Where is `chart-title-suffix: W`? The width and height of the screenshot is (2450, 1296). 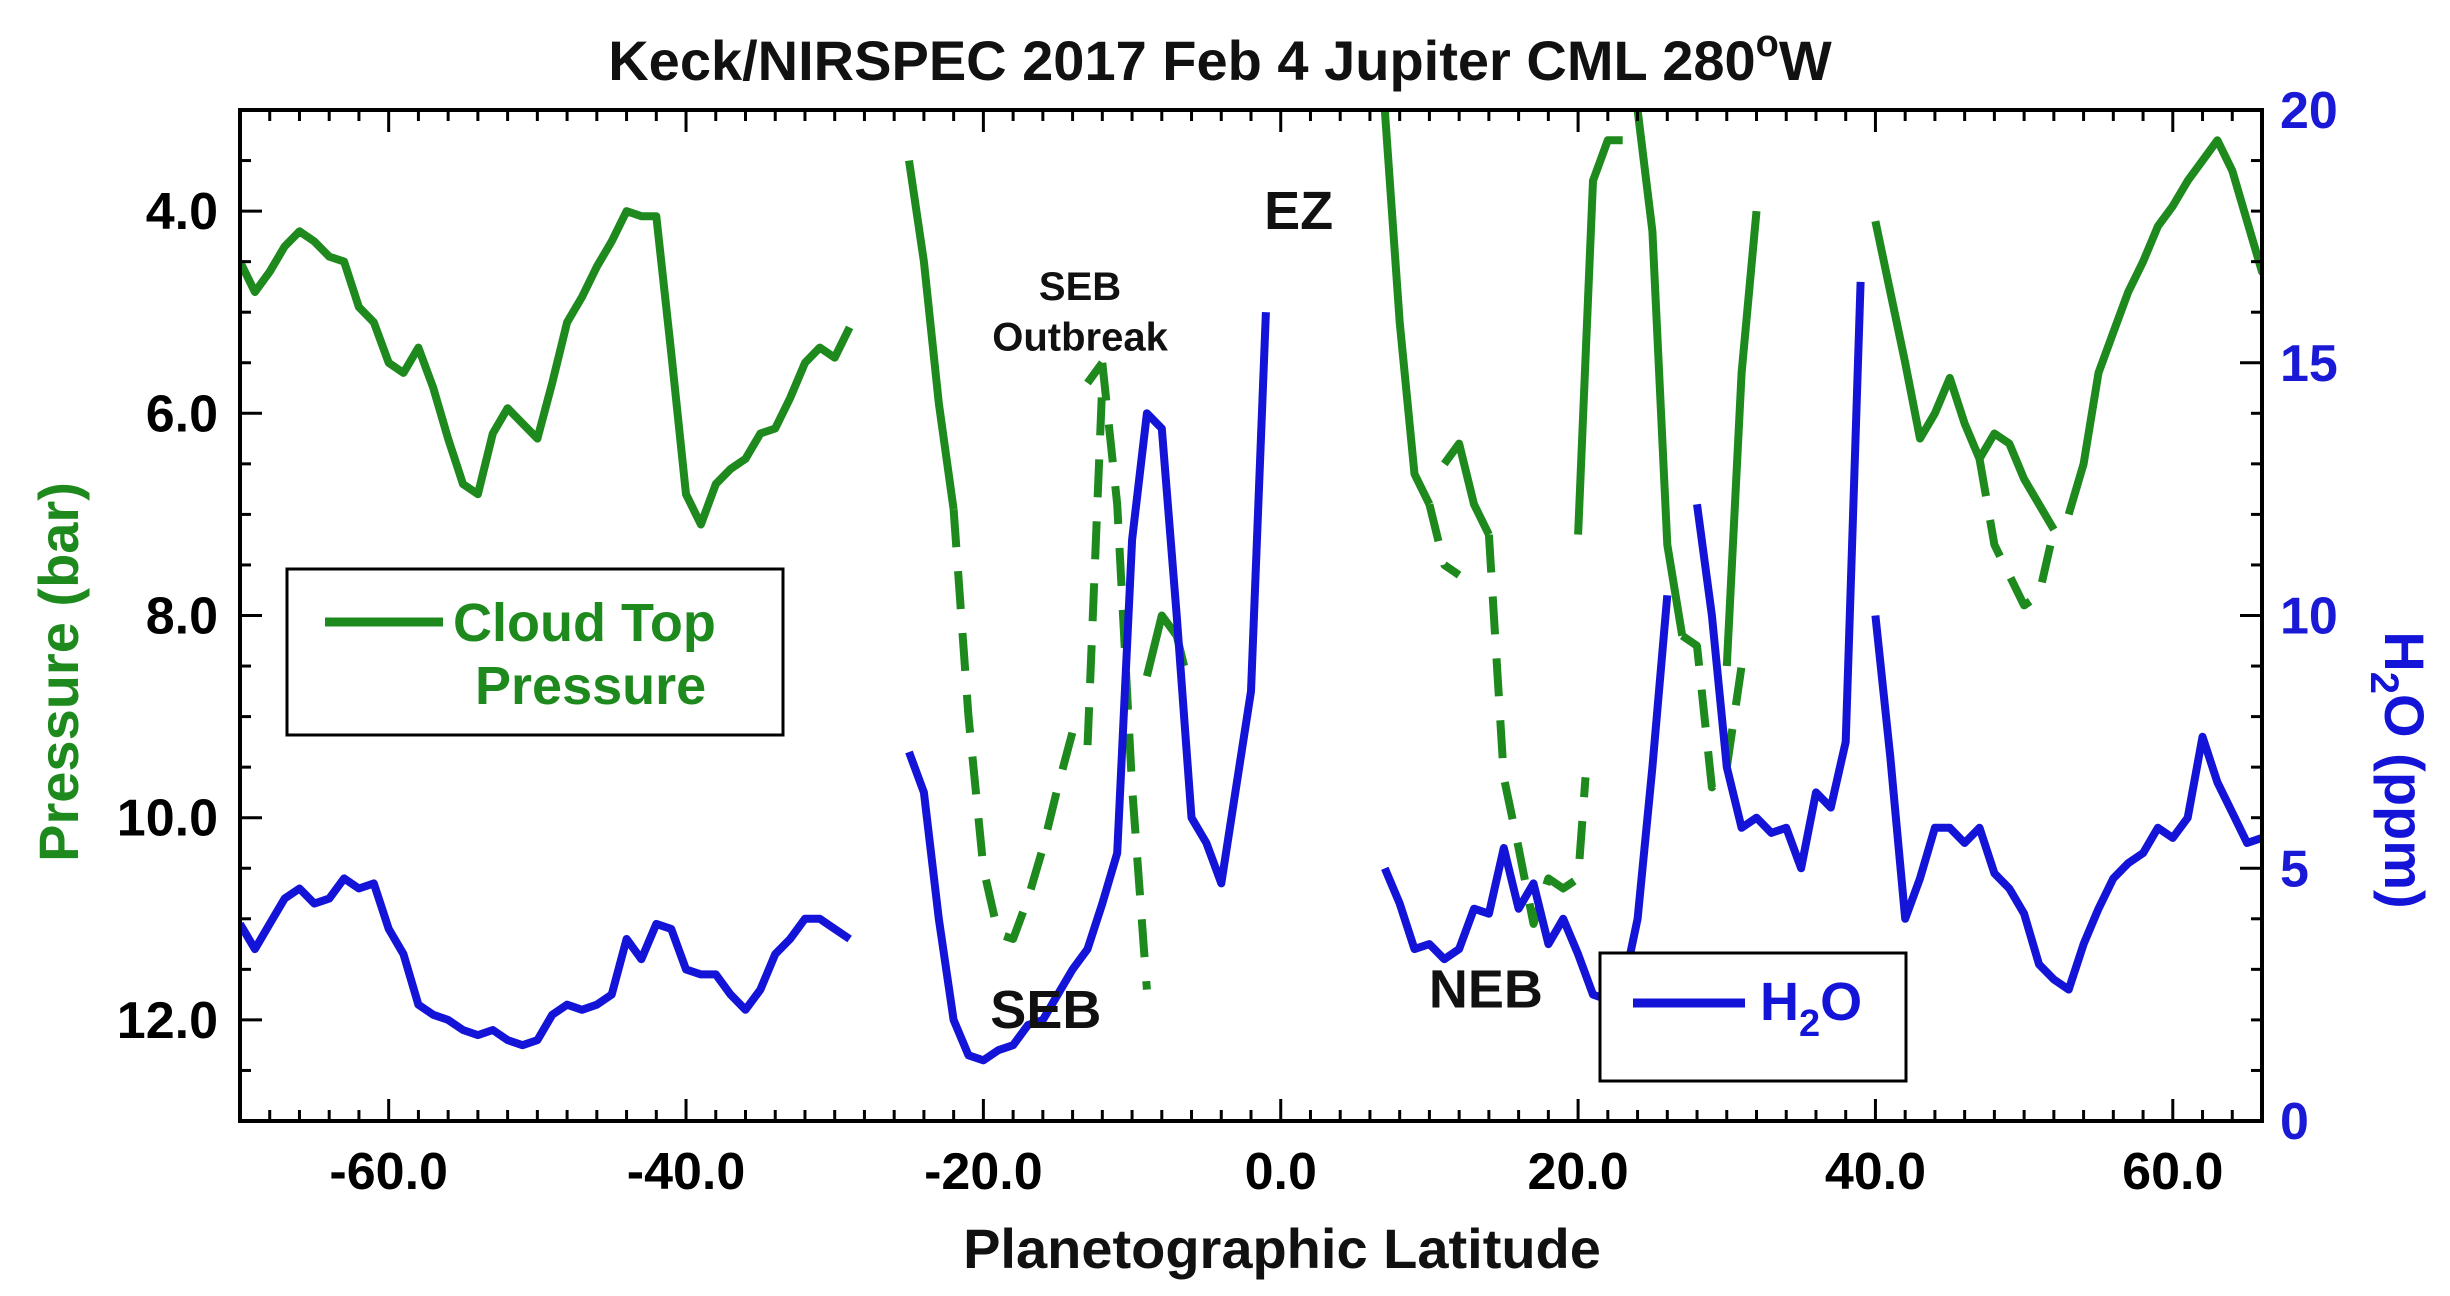 chart-title-suffix: W is located at coordinates (1805, 60).